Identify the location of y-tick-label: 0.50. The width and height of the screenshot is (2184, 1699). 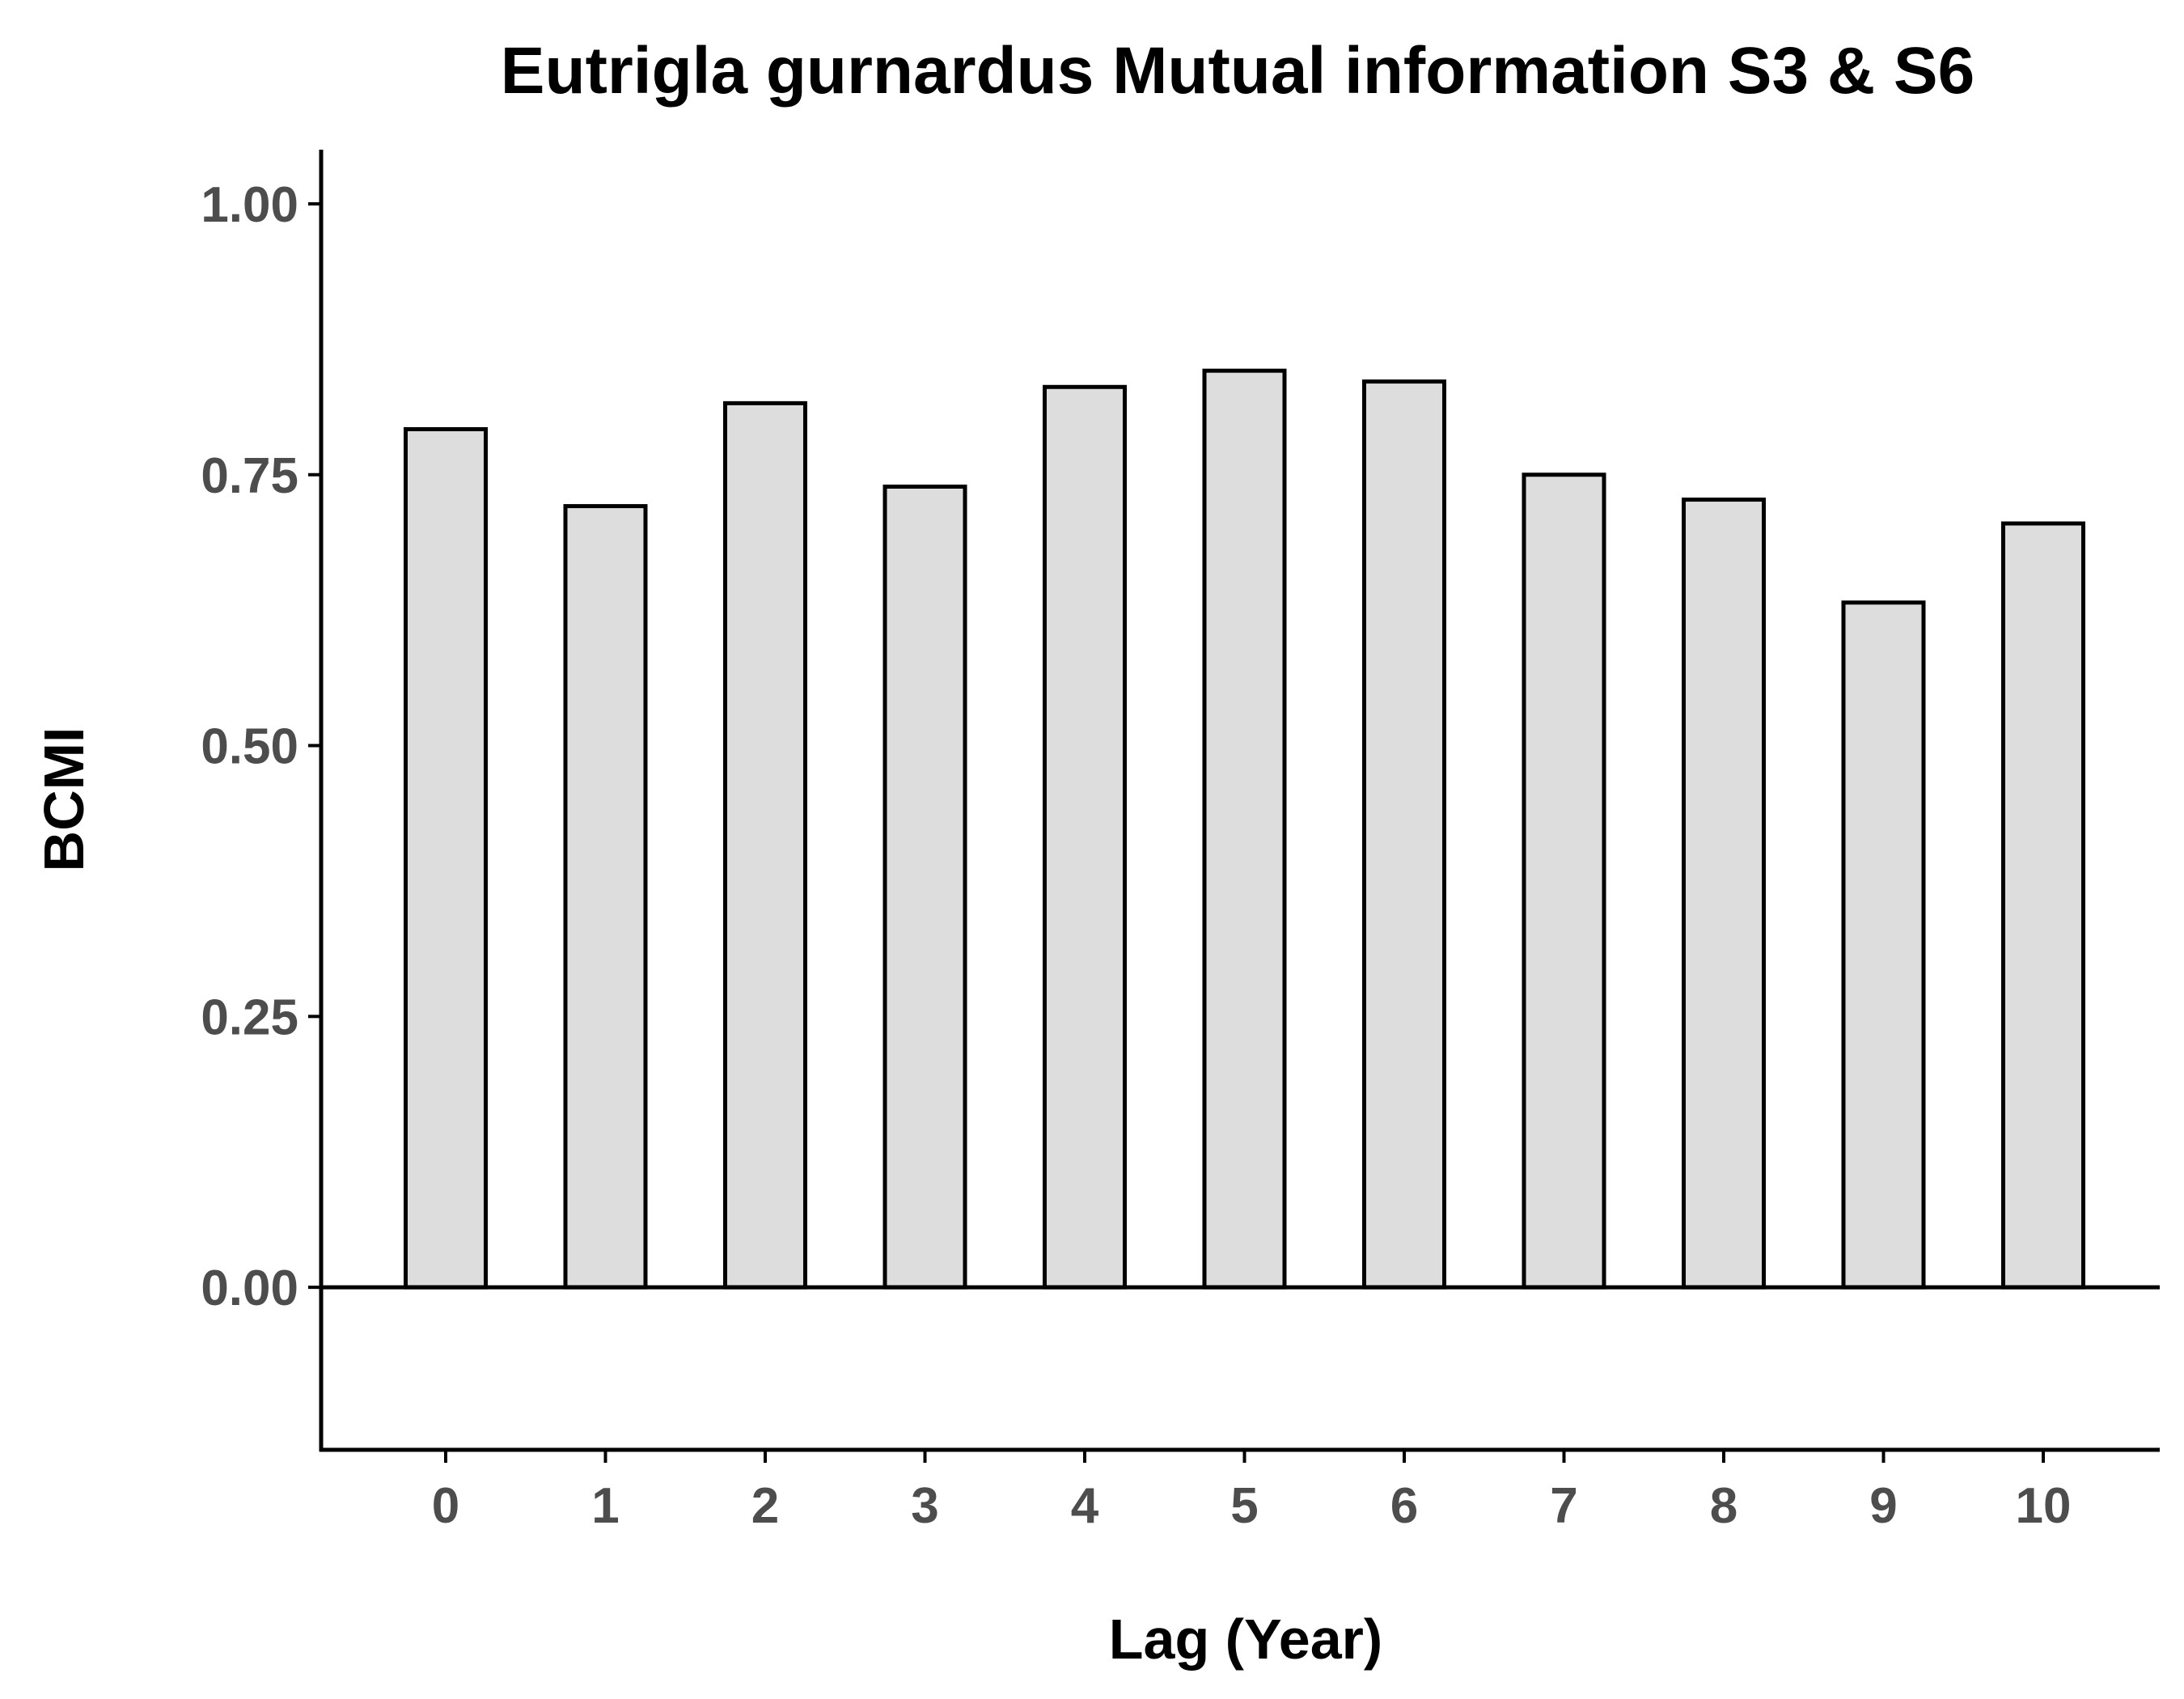
(249, 747).